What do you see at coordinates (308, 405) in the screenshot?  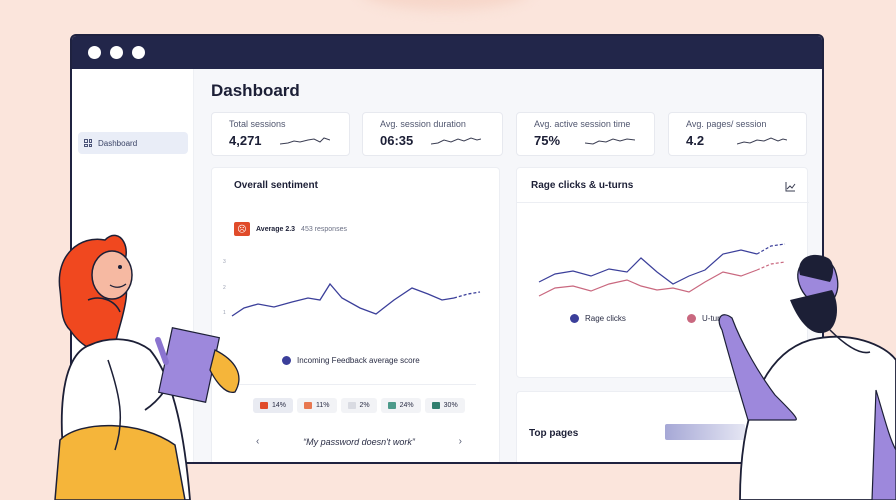 I see `sad-face-icon` at bounding box center [308, 405].